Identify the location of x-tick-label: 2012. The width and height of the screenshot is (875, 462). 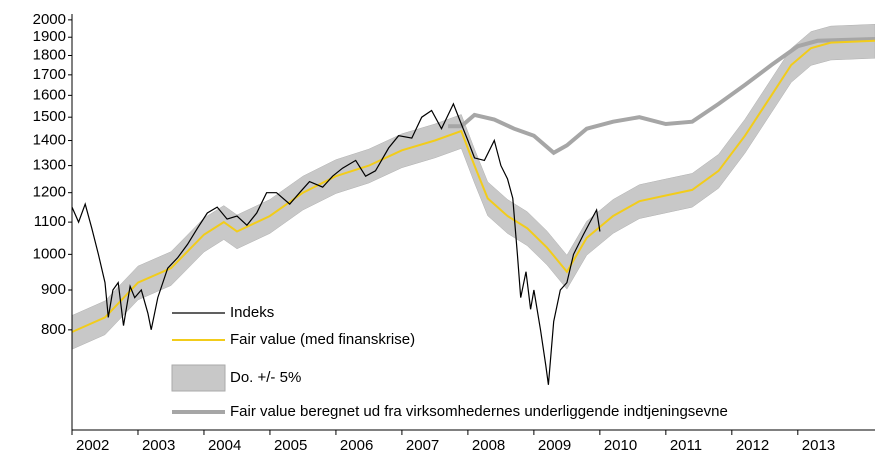
(752, 445).